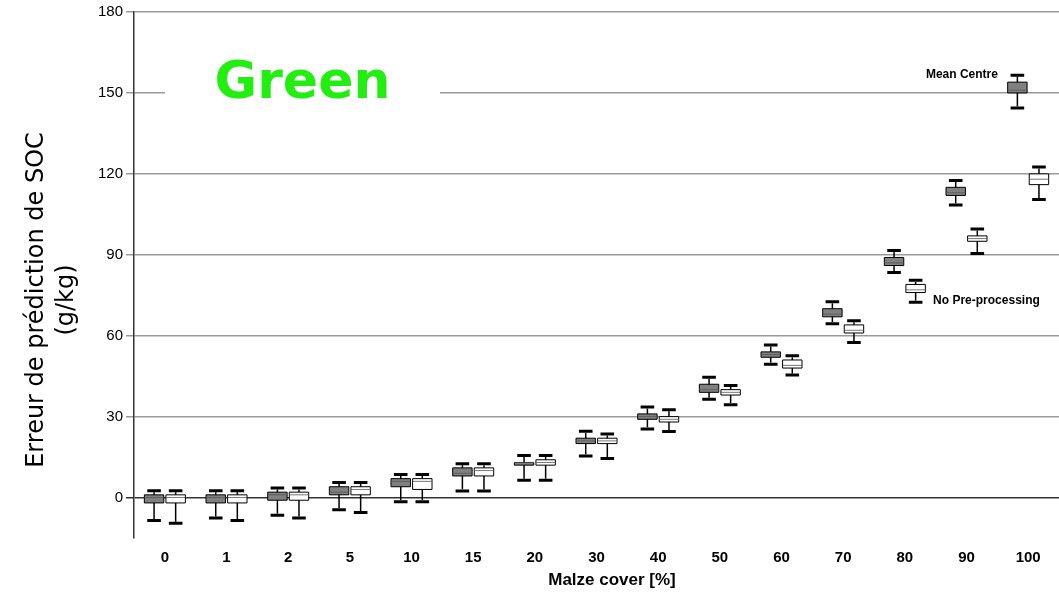  Describe the element at coordinates (962, 74) in the screenshot. I see `series-label: Mean Centre` at that location.